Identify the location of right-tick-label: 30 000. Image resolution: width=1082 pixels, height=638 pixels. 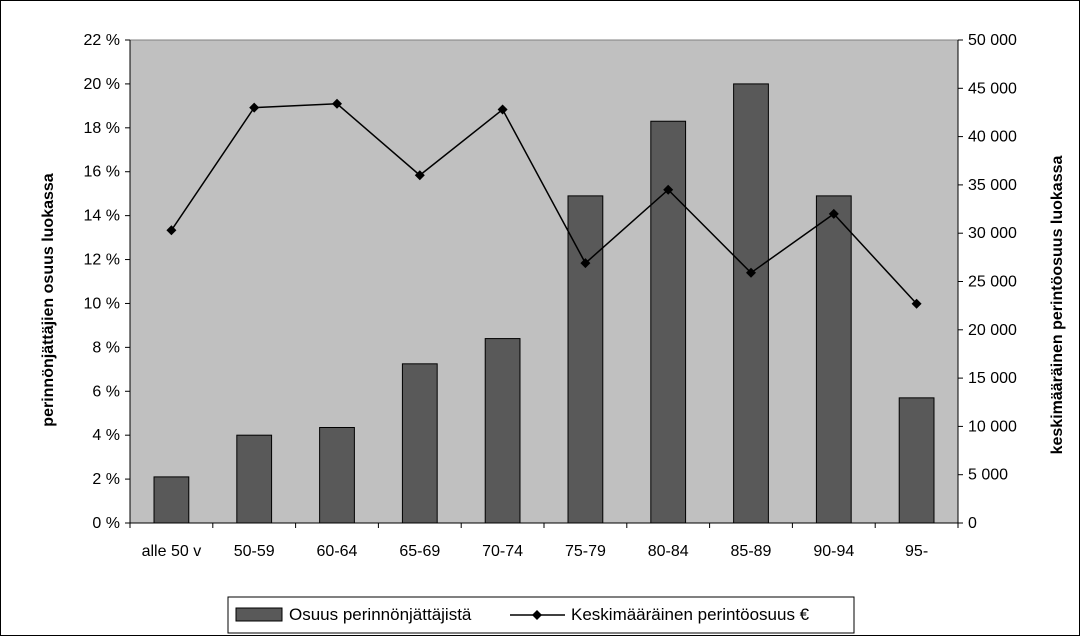
(992, 233).